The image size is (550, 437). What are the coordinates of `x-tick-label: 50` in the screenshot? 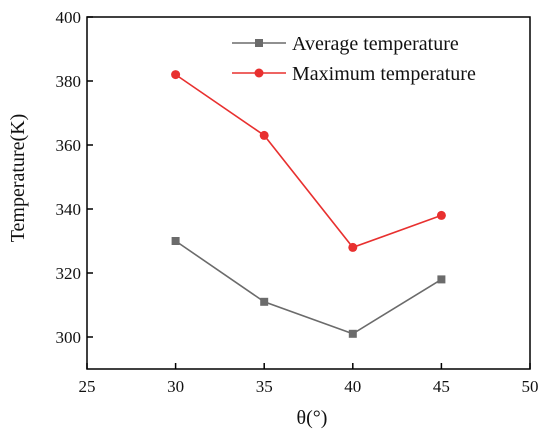 It's located at (530, 386).